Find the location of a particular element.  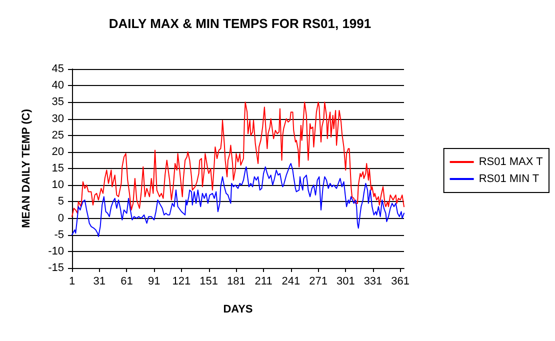

y-tick-label: 30 is located at coordinates (58, 118).